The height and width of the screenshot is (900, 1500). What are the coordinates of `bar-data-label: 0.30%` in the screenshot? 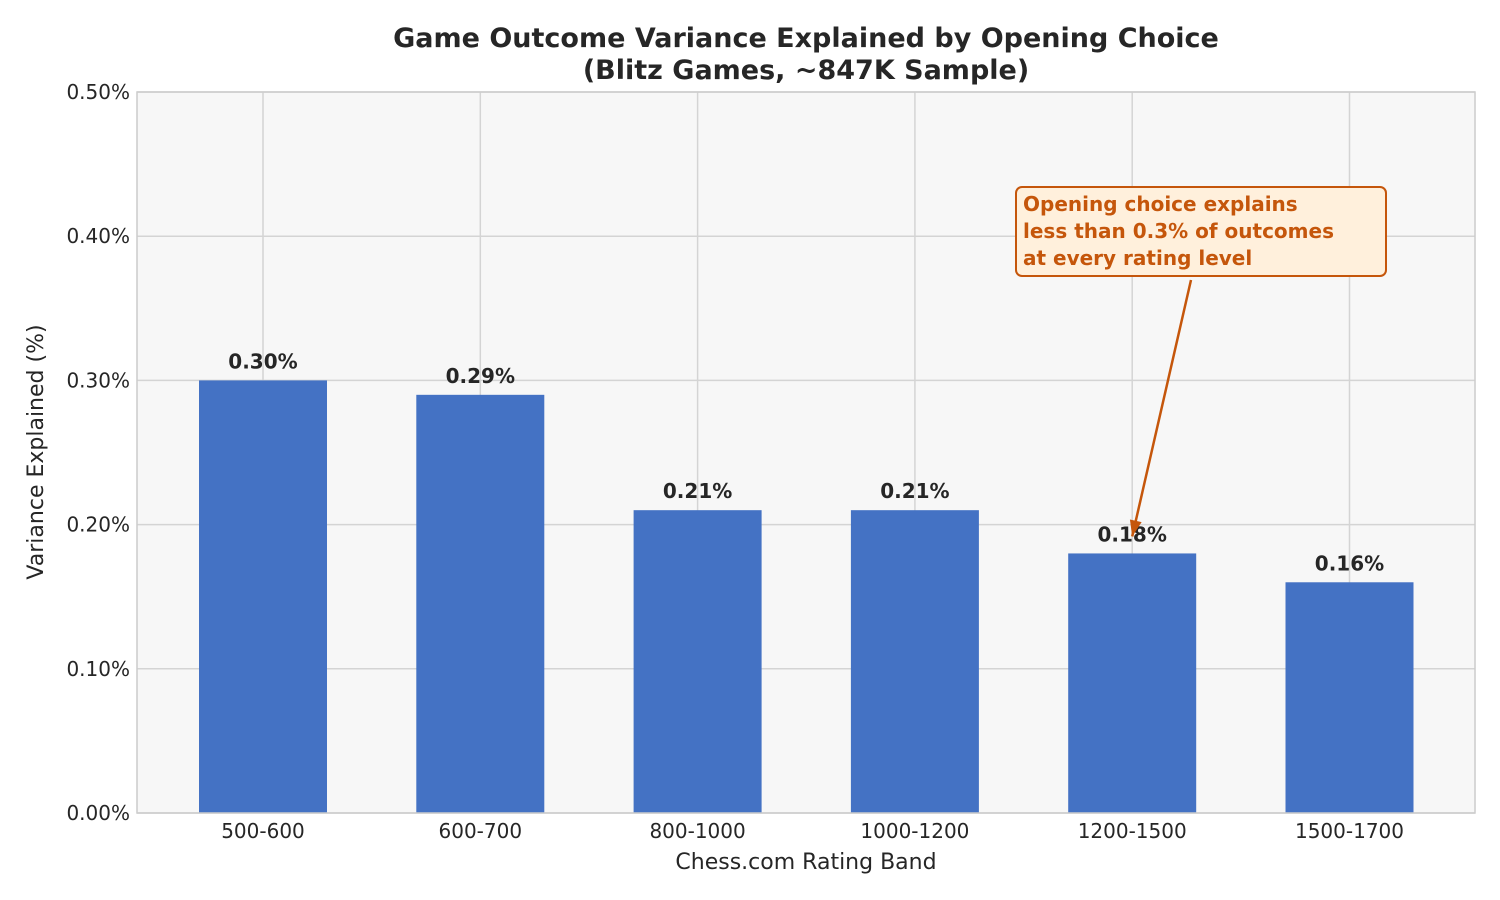 It's located at (262, 361).